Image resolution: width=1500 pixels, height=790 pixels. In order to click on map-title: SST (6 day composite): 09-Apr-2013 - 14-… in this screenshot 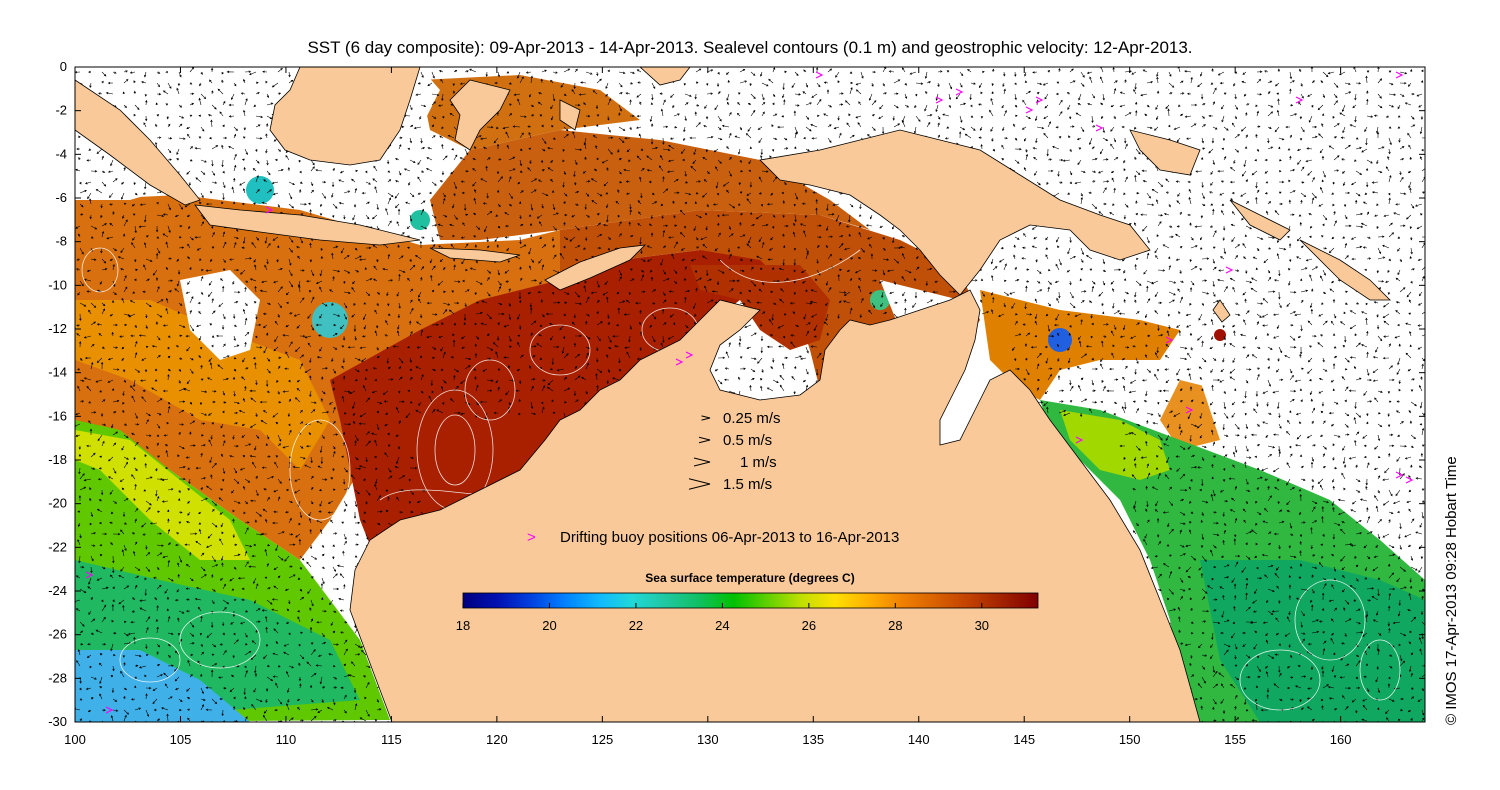, I will do `click(750, 47)`.